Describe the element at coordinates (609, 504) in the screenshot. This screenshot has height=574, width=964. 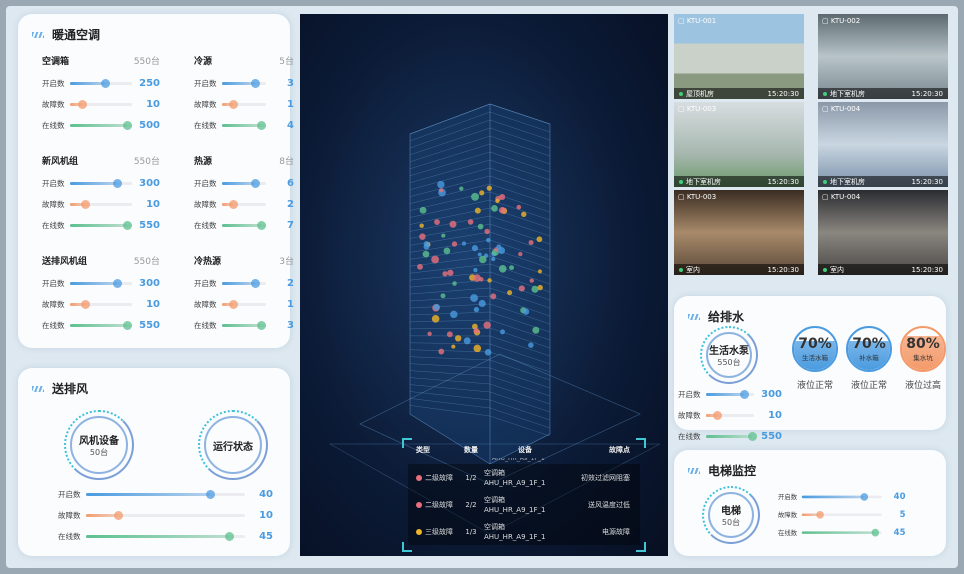
I see `fault-point: 送风温度过低` at that location.